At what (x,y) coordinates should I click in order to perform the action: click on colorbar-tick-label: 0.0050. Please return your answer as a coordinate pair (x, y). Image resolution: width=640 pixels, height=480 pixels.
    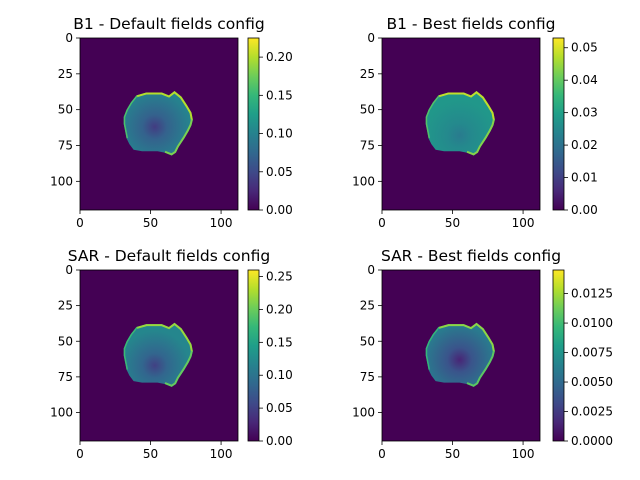
    Looking at the image, I should click on (592, 382).